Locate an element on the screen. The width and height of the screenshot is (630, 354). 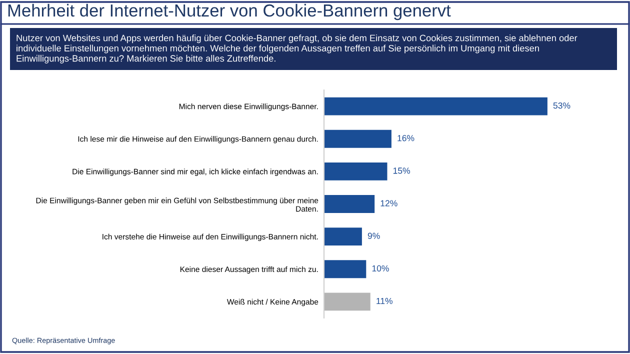
data-label: 16% is located at coordinates (406, 138).